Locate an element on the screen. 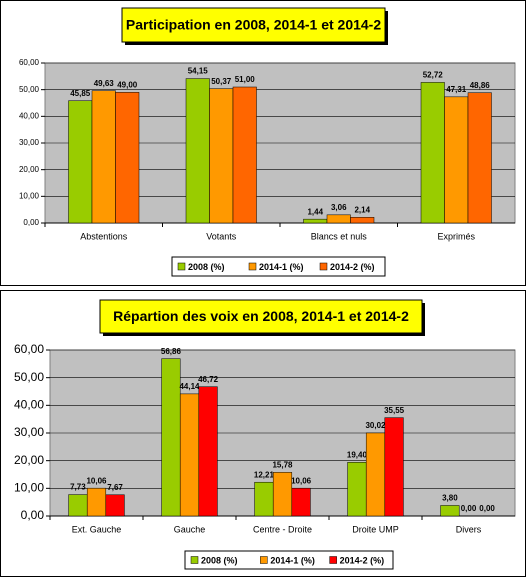 This screenshot has height=577, width=526. value-label: 19,40 is located at coordinates (357, 454).